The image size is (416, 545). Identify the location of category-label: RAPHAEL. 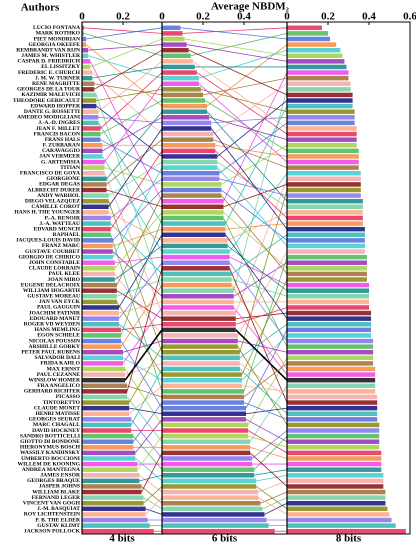
(67, 235).